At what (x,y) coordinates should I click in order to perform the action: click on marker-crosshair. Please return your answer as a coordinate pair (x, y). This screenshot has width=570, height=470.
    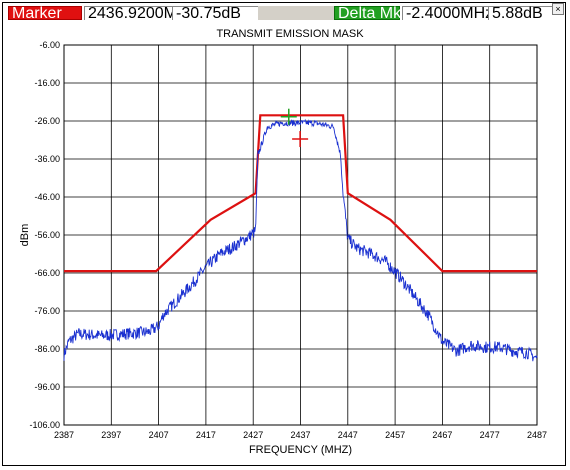
    Looking at the image, I should click on (300, 139).